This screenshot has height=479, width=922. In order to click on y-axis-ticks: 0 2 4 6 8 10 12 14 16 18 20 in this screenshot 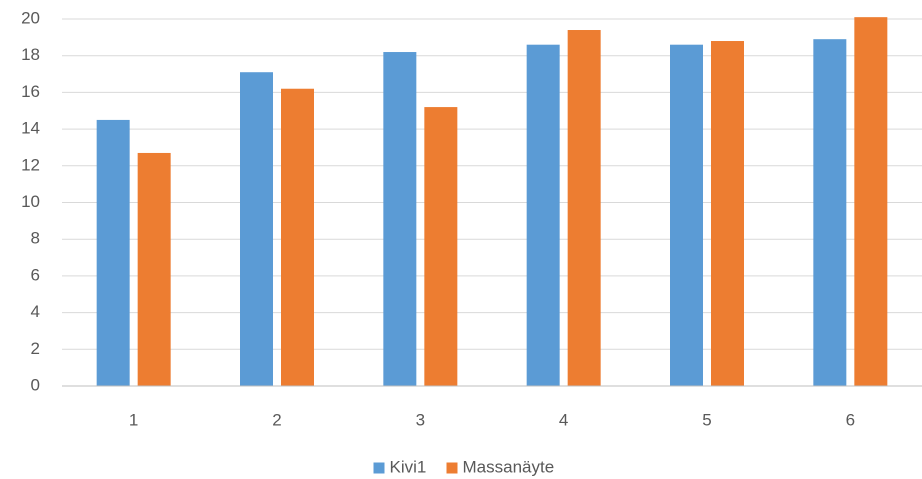, I will do `click(30, 201)`.